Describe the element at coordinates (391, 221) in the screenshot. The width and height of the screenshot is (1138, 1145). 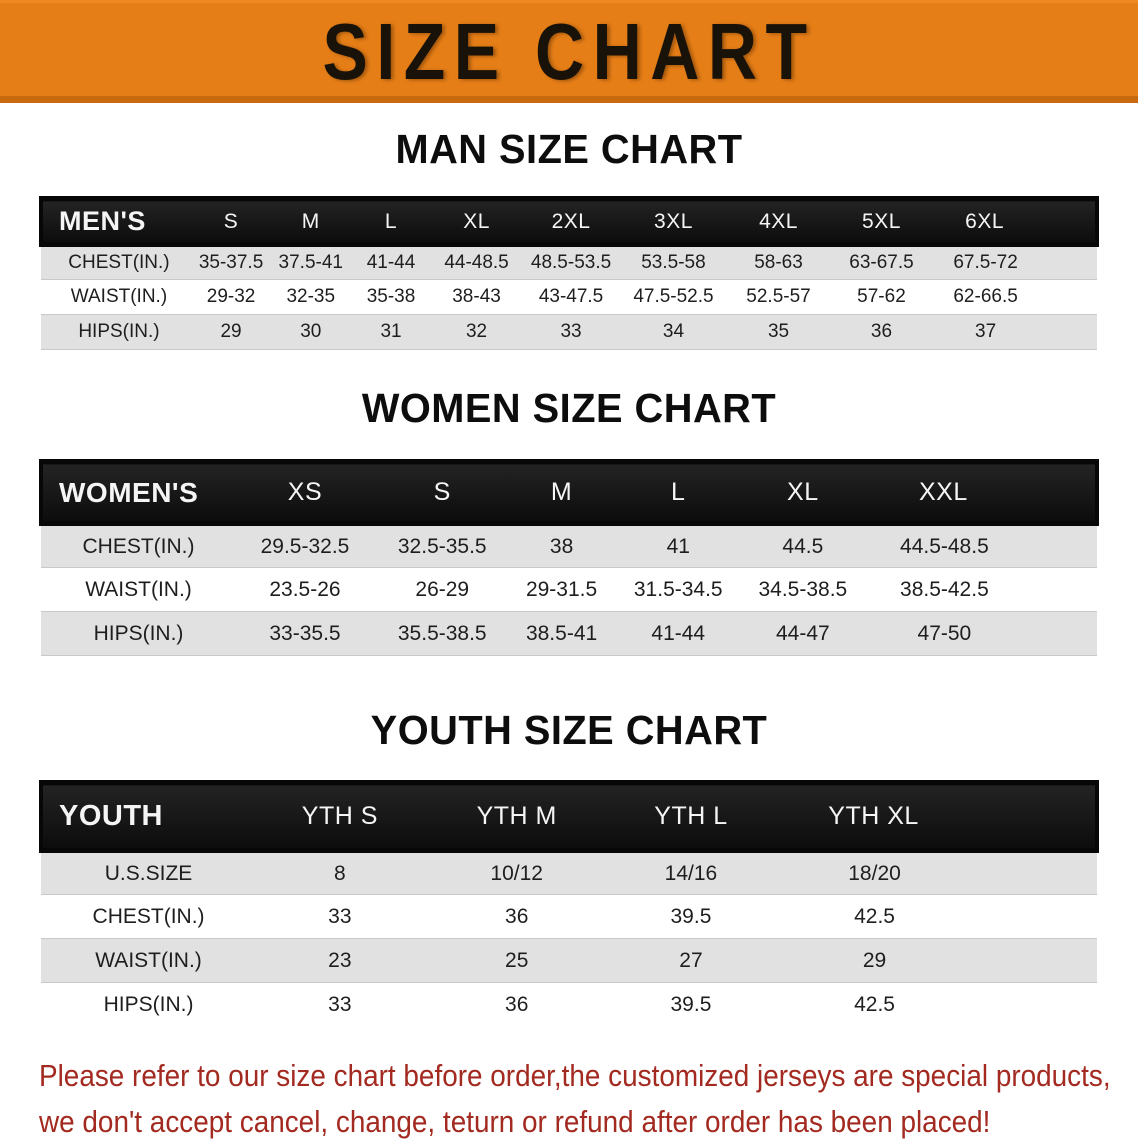
I see `size-column-header: L` at that location.